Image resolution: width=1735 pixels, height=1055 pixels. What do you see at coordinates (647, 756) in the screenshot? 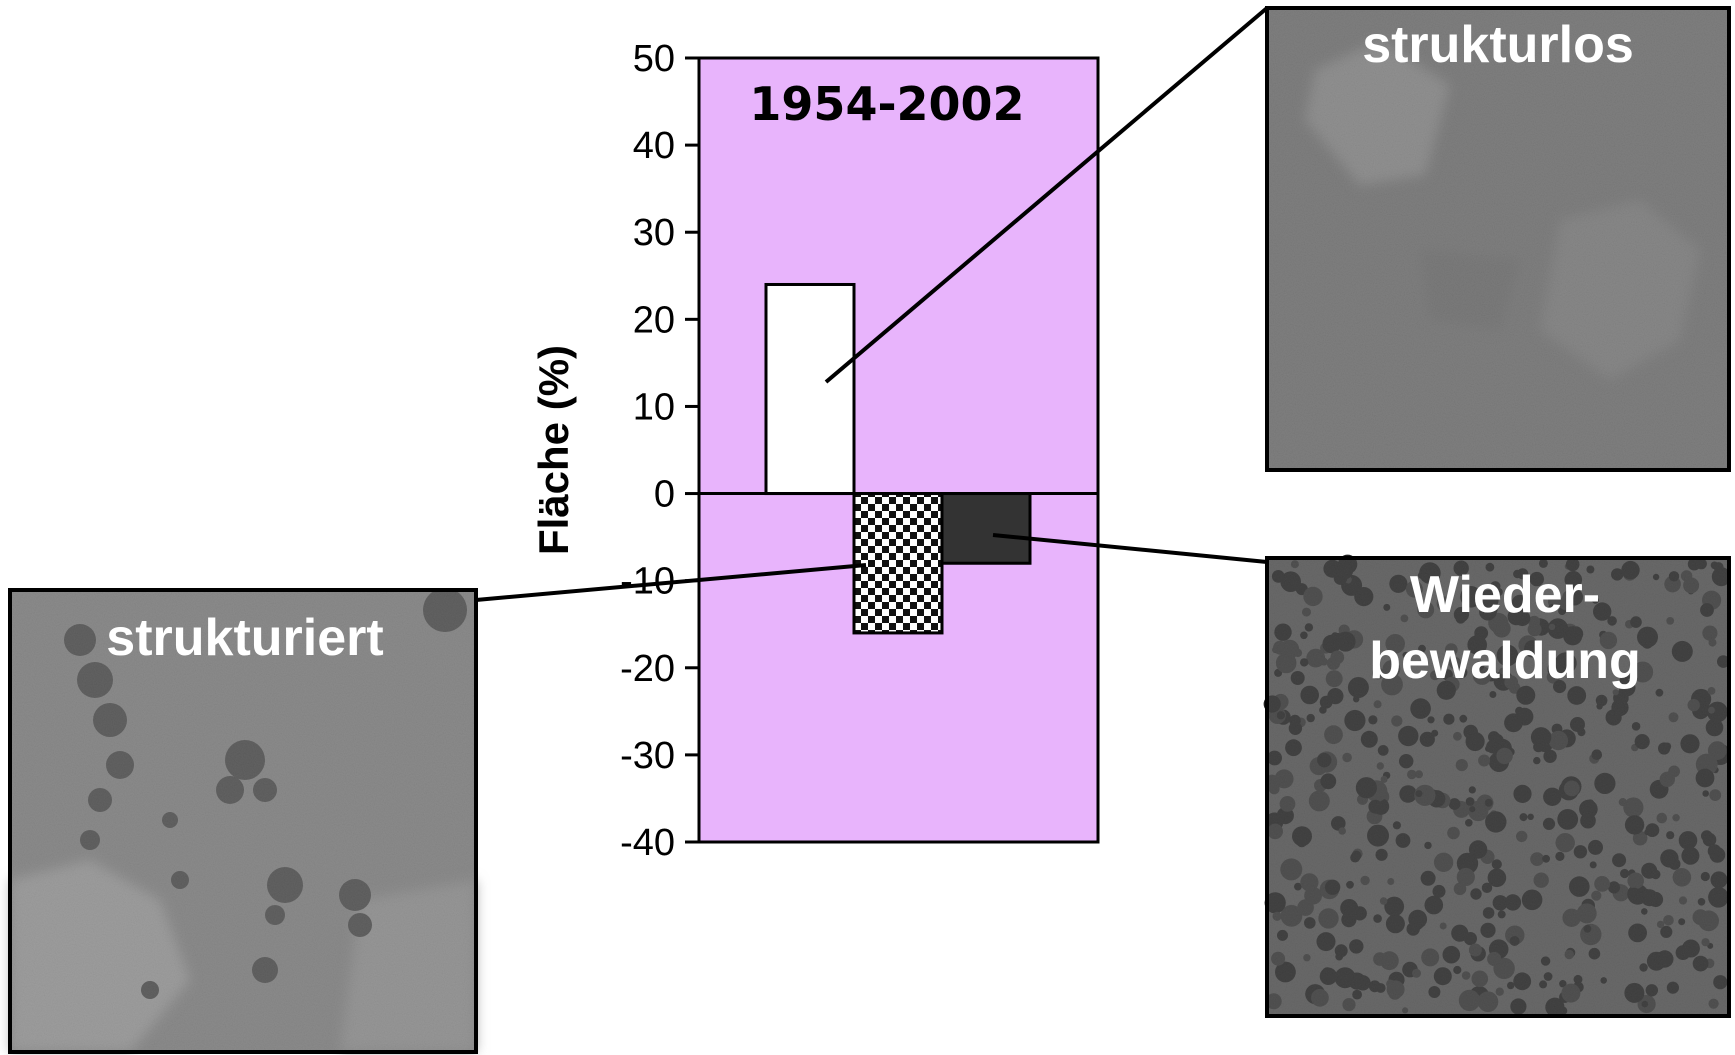
I see `y-tick-label: -30` at bounding box center [647, 756].